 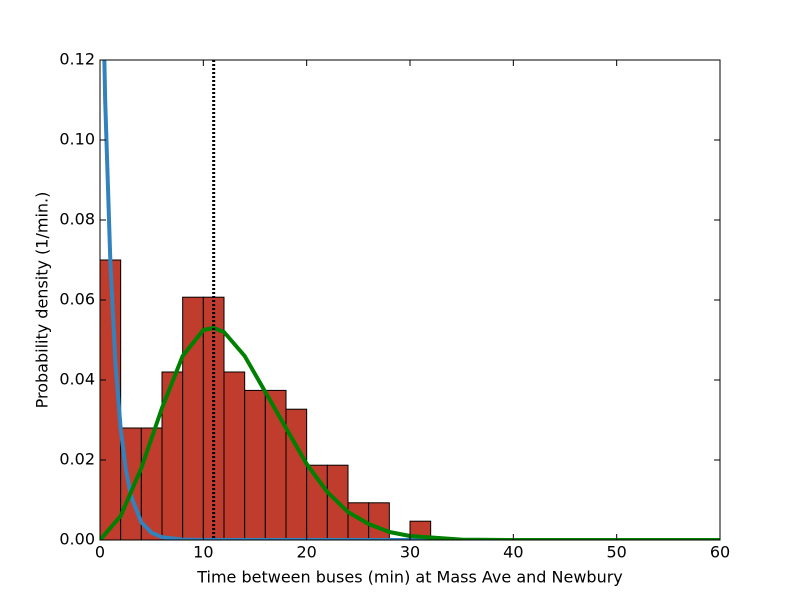 What do you see at coordinates (720, 552) in the screenshot?
I see `x-tick-label: 60` at bounding box center [720, 552].